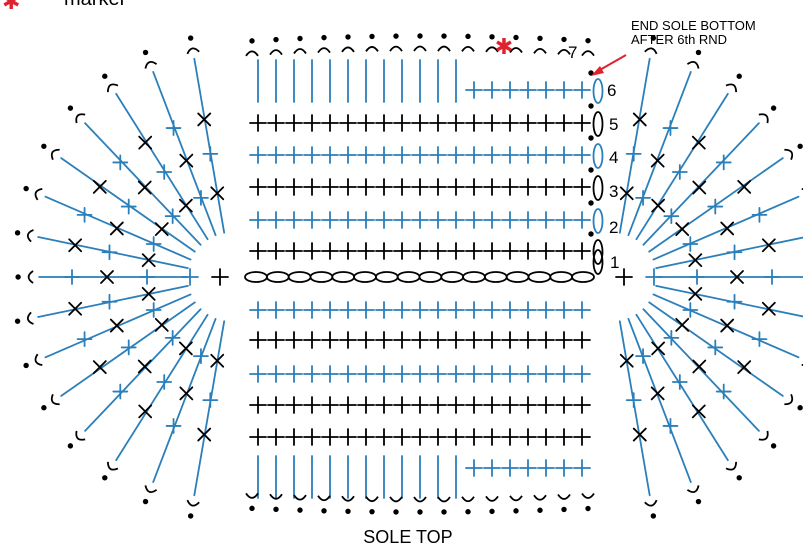 The image size is (803, 548). Describe the element at coordinates (407, 537) in the screenshot. I see `caption: SOLE TOP` at that location.